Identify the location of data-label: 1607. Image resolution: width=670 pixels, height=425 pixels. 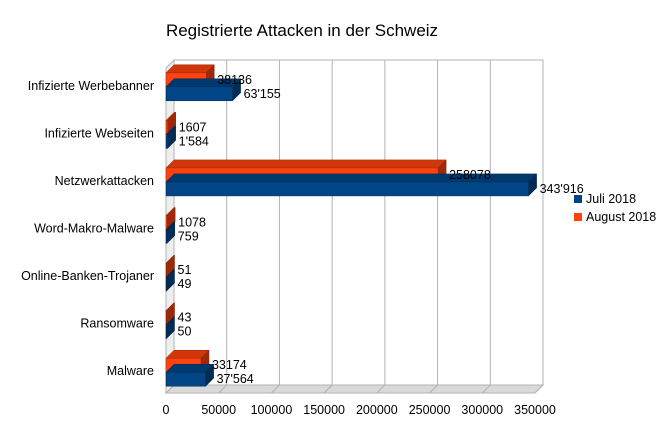
(193, 127).